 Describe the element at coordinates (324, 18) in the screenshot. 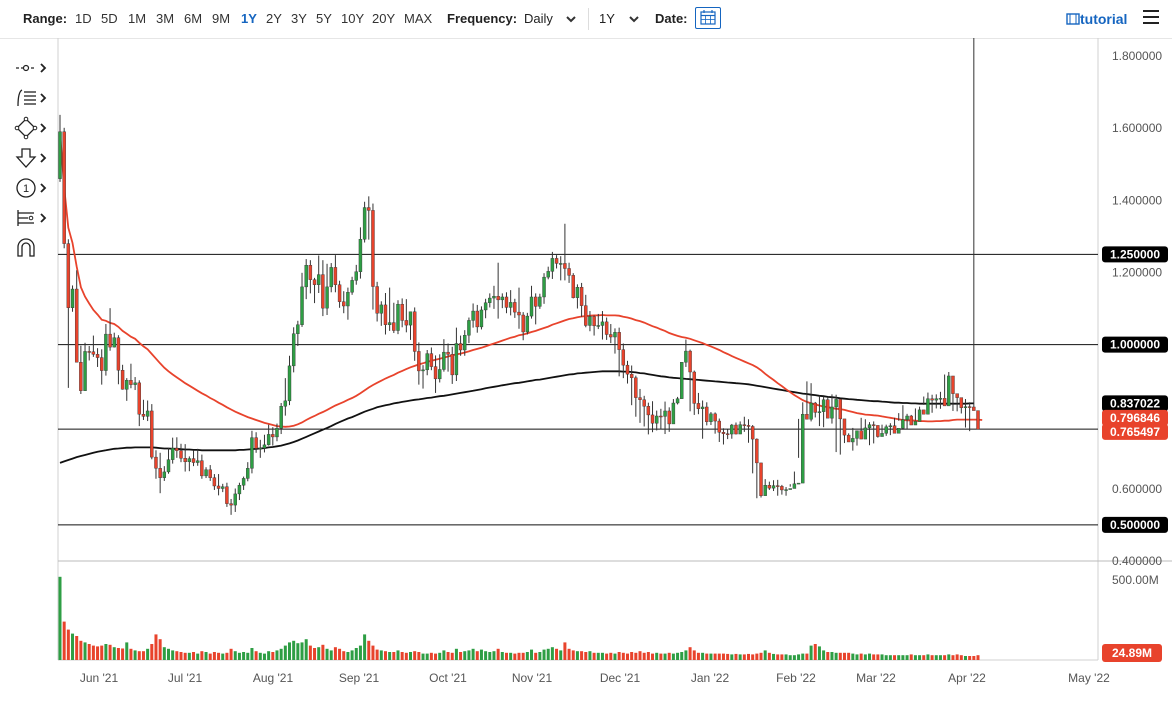

I see `range-button-5y: 5Y` at that location.